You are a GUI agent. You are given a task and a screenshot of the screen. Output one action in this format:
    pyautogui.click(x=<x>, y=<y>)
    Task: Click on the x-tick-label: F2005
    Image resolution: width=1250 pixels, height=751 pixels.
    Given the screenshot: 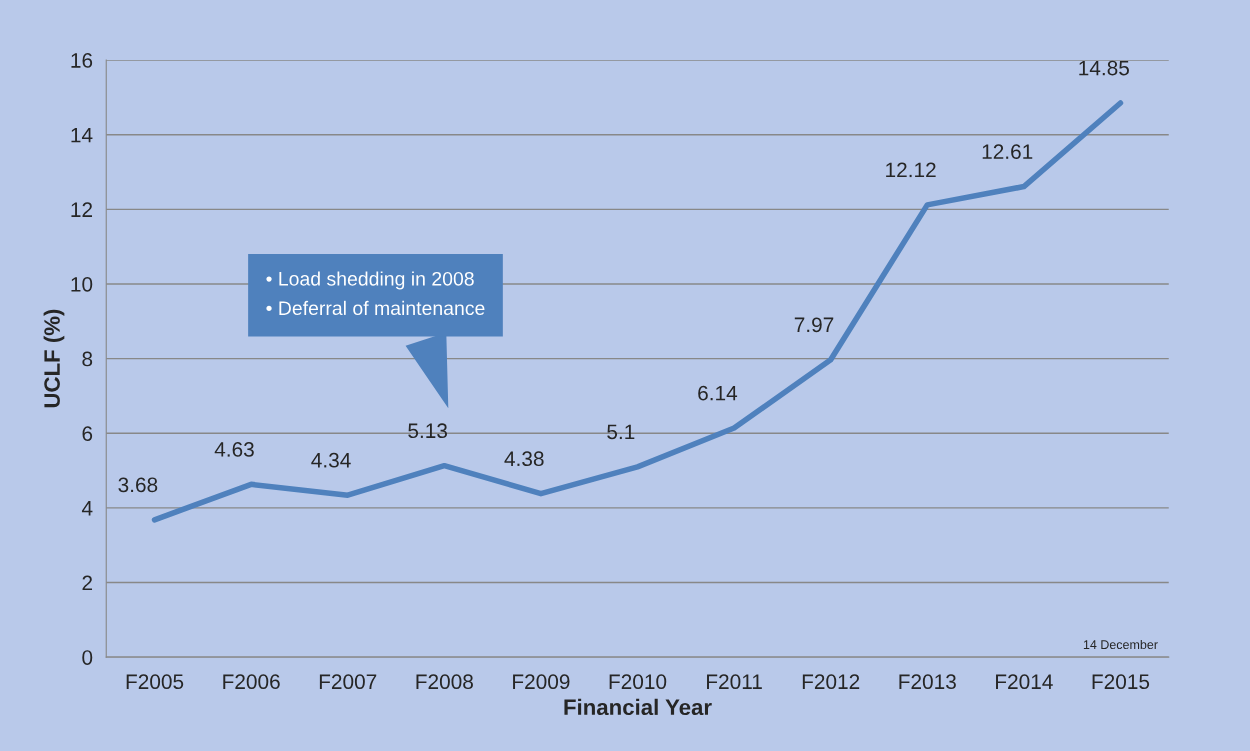 What is the action you would take?
    pyautogui.click(x=155, y=682)
    